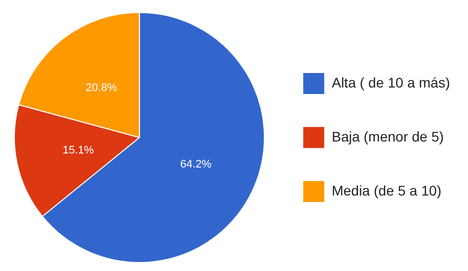  Describe the element at coordinates (78, 150) in the screenshot. I see `data-label: 15.1%` at that location.